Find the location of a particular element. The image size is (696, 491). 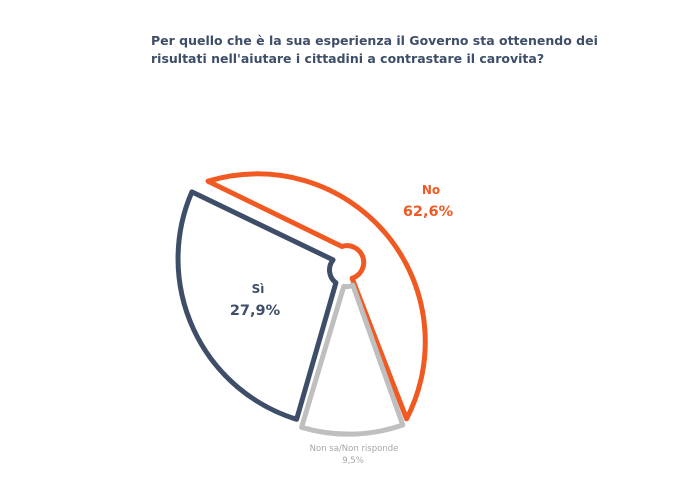

slice-label-si: Sì is located at coordinates (258, 289).